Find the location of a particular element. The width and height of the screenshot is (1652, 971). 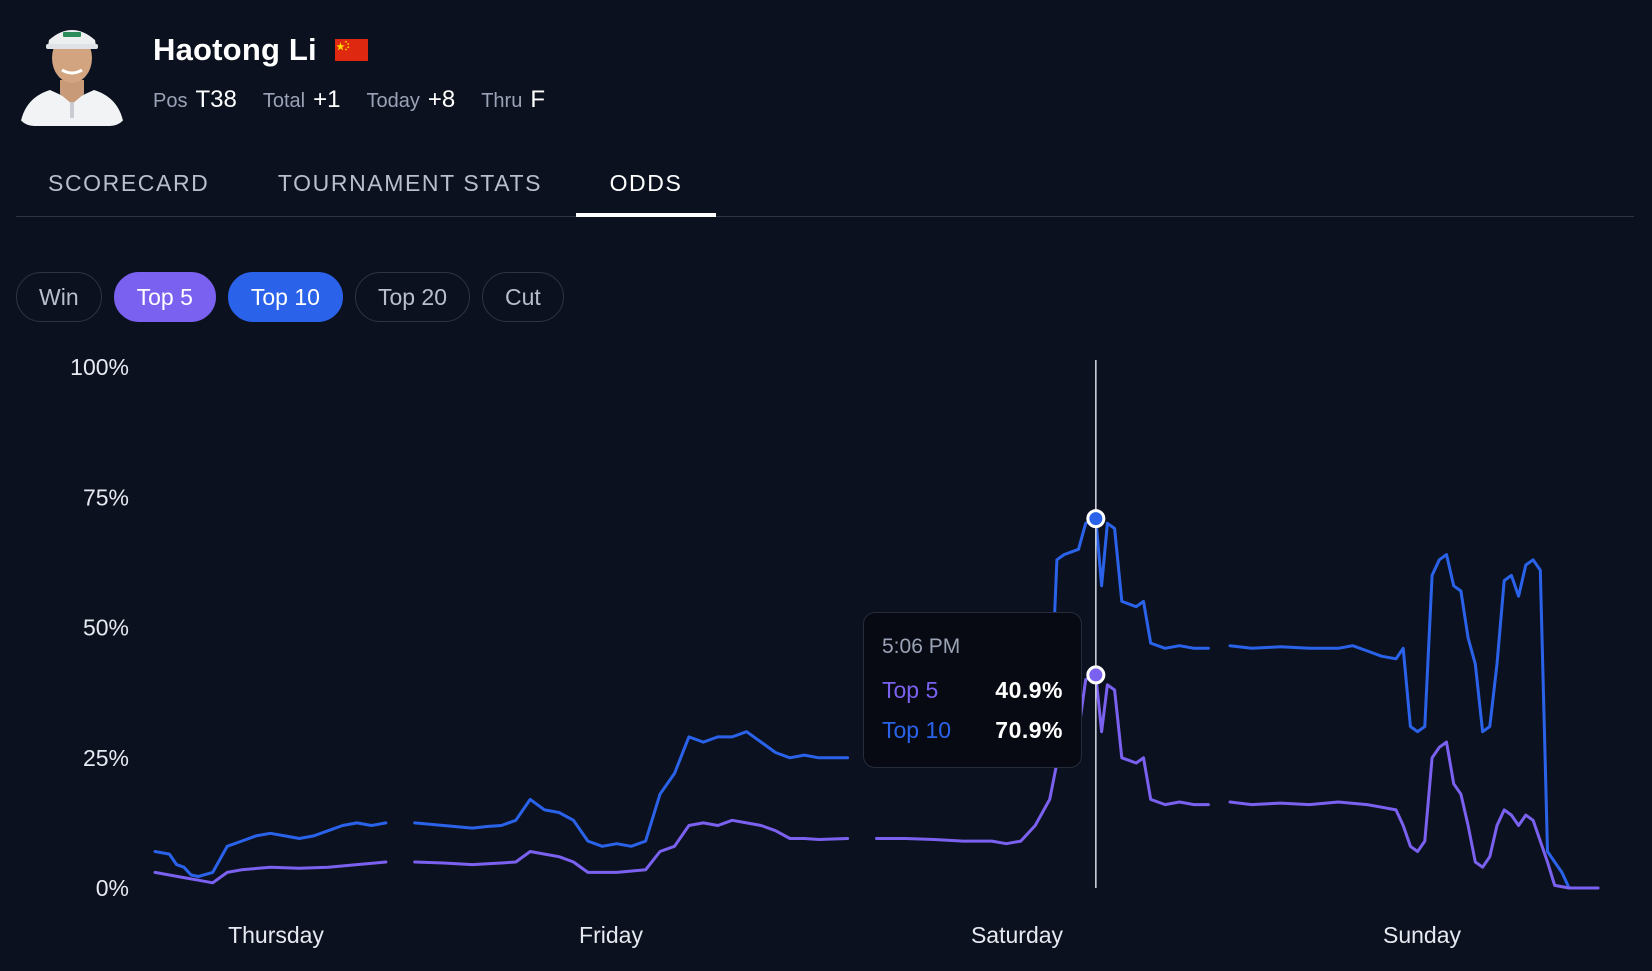

hover-point-top10 is located at coordinates (1096, 519).